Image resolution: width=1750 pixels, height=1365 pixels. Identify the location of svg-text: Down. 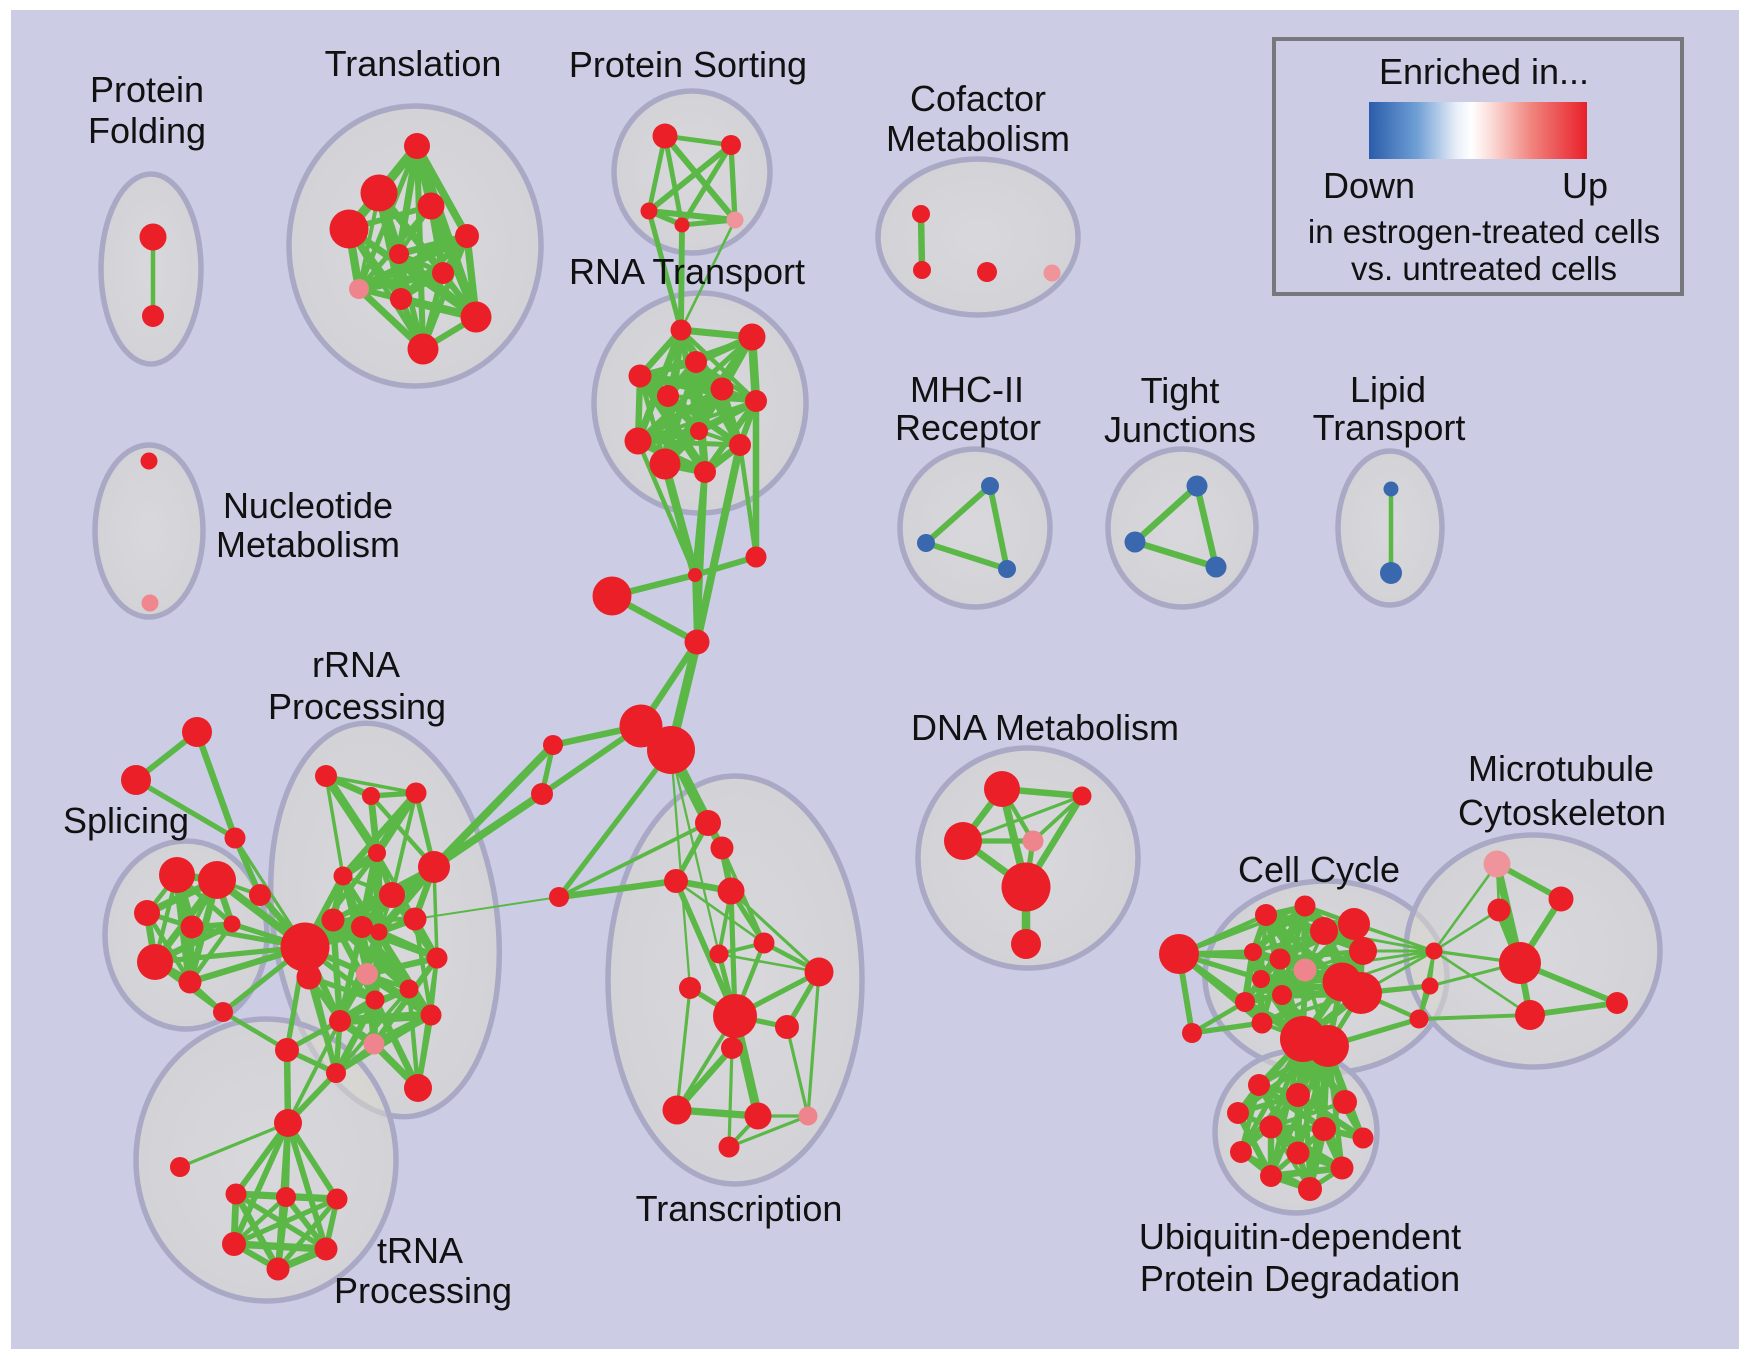
(1369, 185).